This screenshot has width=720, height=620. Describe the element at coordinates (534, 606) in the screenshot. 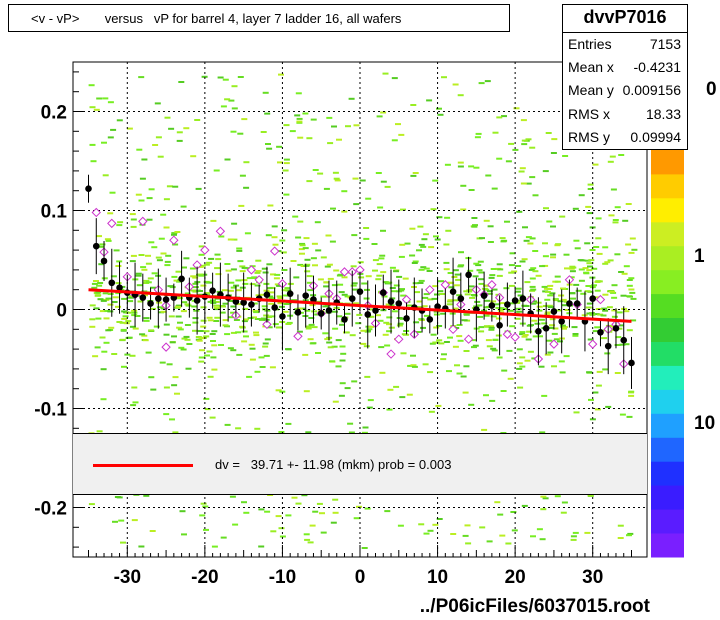

I see `footer-filename: ../P06icFiles/6037015.root` at that location.